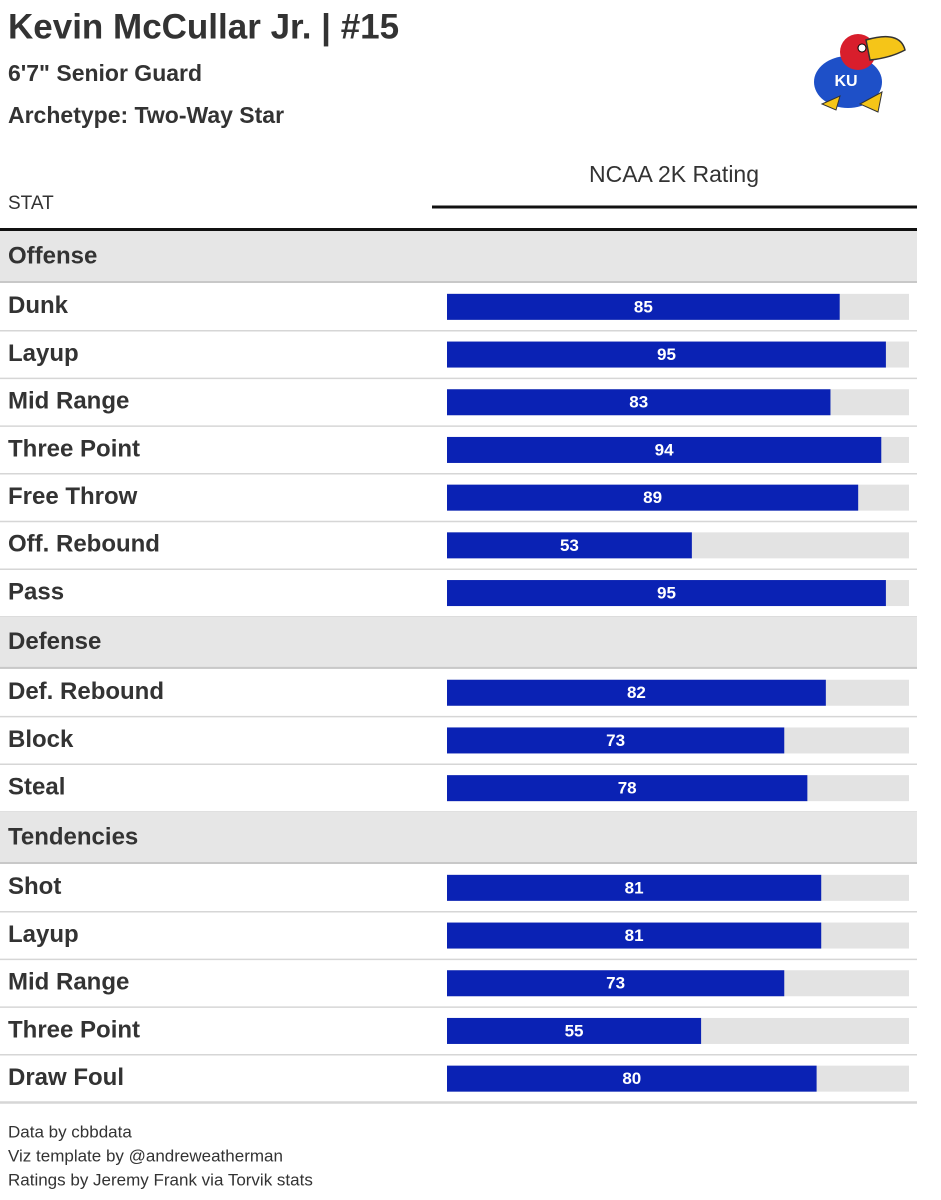  Describe the element at coordinates (860, 73) in the screenshot. I see `team-logo: KU` at that location.